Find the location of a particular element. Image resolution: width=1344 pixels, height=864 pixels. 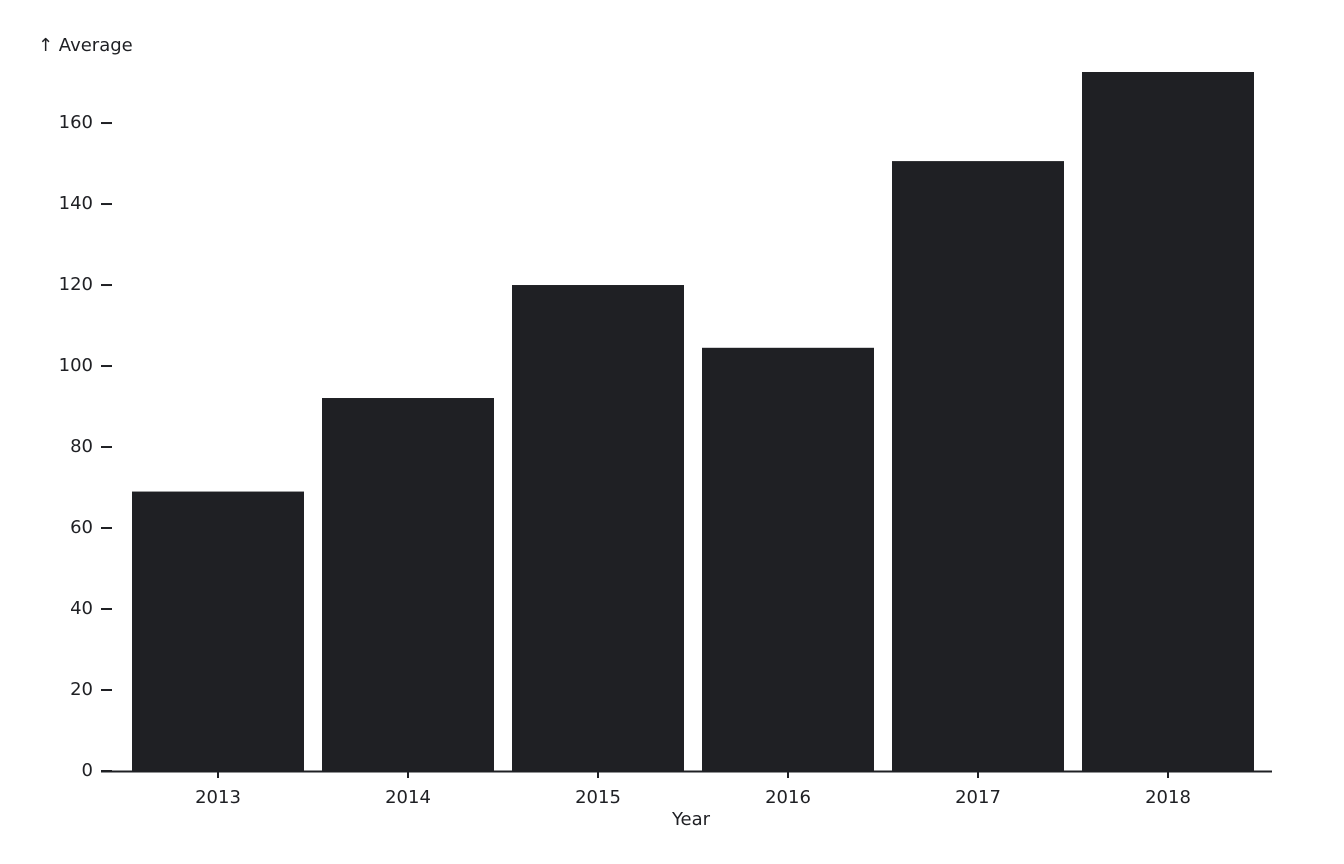

y-tick-label: 40 is located at coordinates (81, 608).